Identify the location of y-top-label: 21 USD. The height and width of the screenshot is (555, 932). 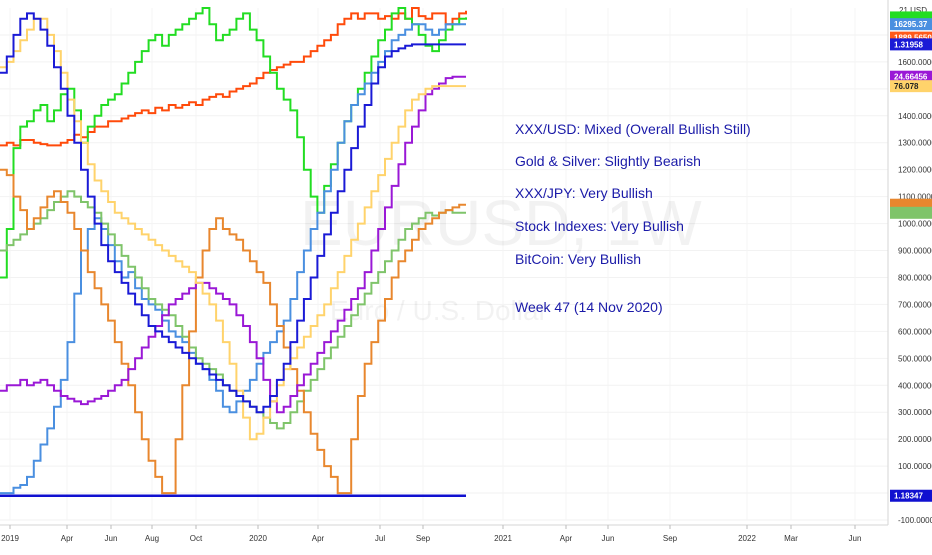
(913, 10).